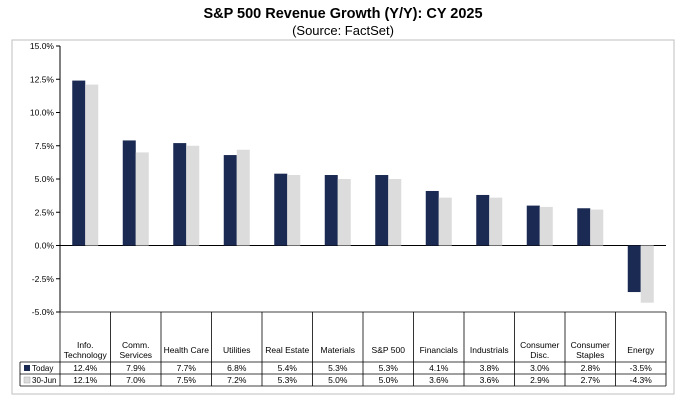  What do you see at coordinates (343, 14) in the screenshot?
I see `chart-title: S&P 500 Revenue Growth (Y/Y): CY 2025` at bounding box center [343, 14].